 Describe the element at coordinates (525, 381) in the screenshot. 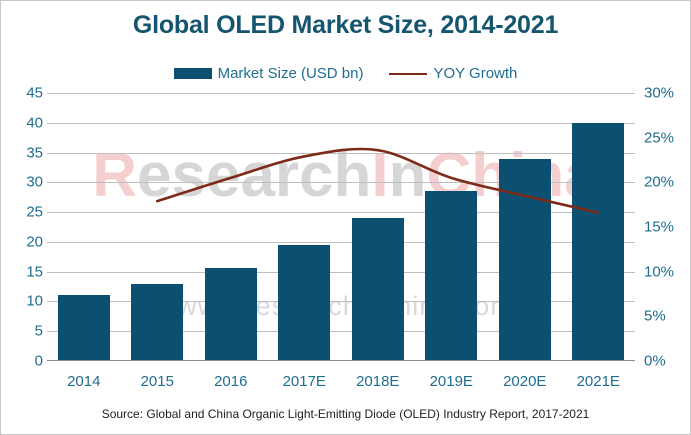

I see `x-axis-tick: 2020E` at that location.